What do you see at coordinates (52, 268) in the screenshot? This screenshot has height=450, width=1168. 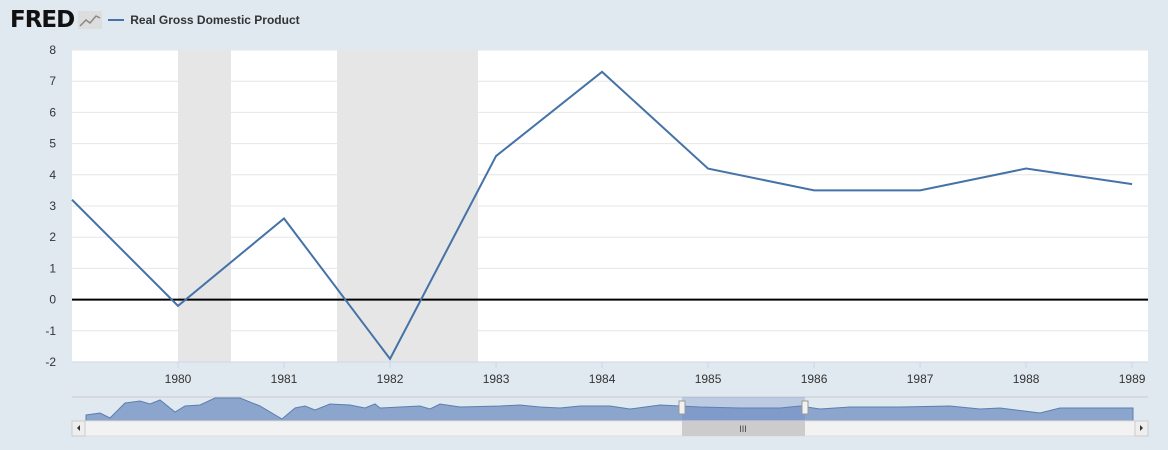 I see `y-tick-label: 1` at bounding box center [52, 268].